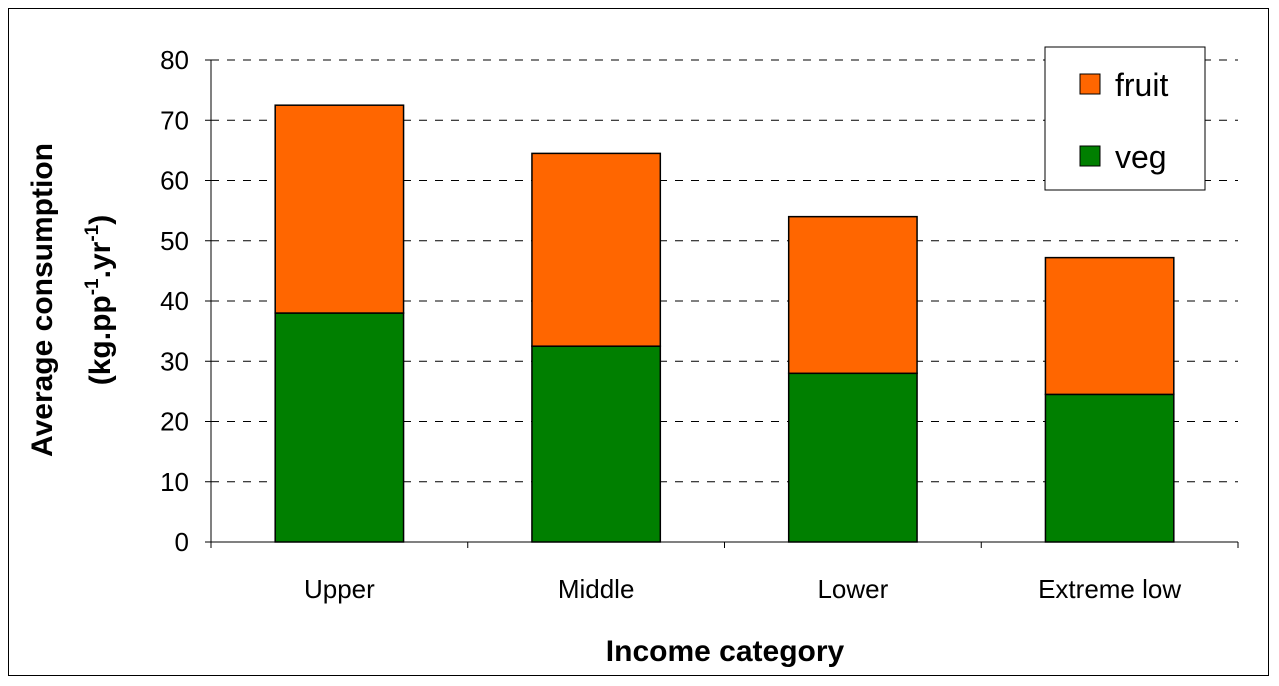 Image resolution: width=1279 pixels, height=686 pixels. Describe the element at coordinates (1109, 589) in the screenshot. I see `x-tick-label: Extreme low` at that location.